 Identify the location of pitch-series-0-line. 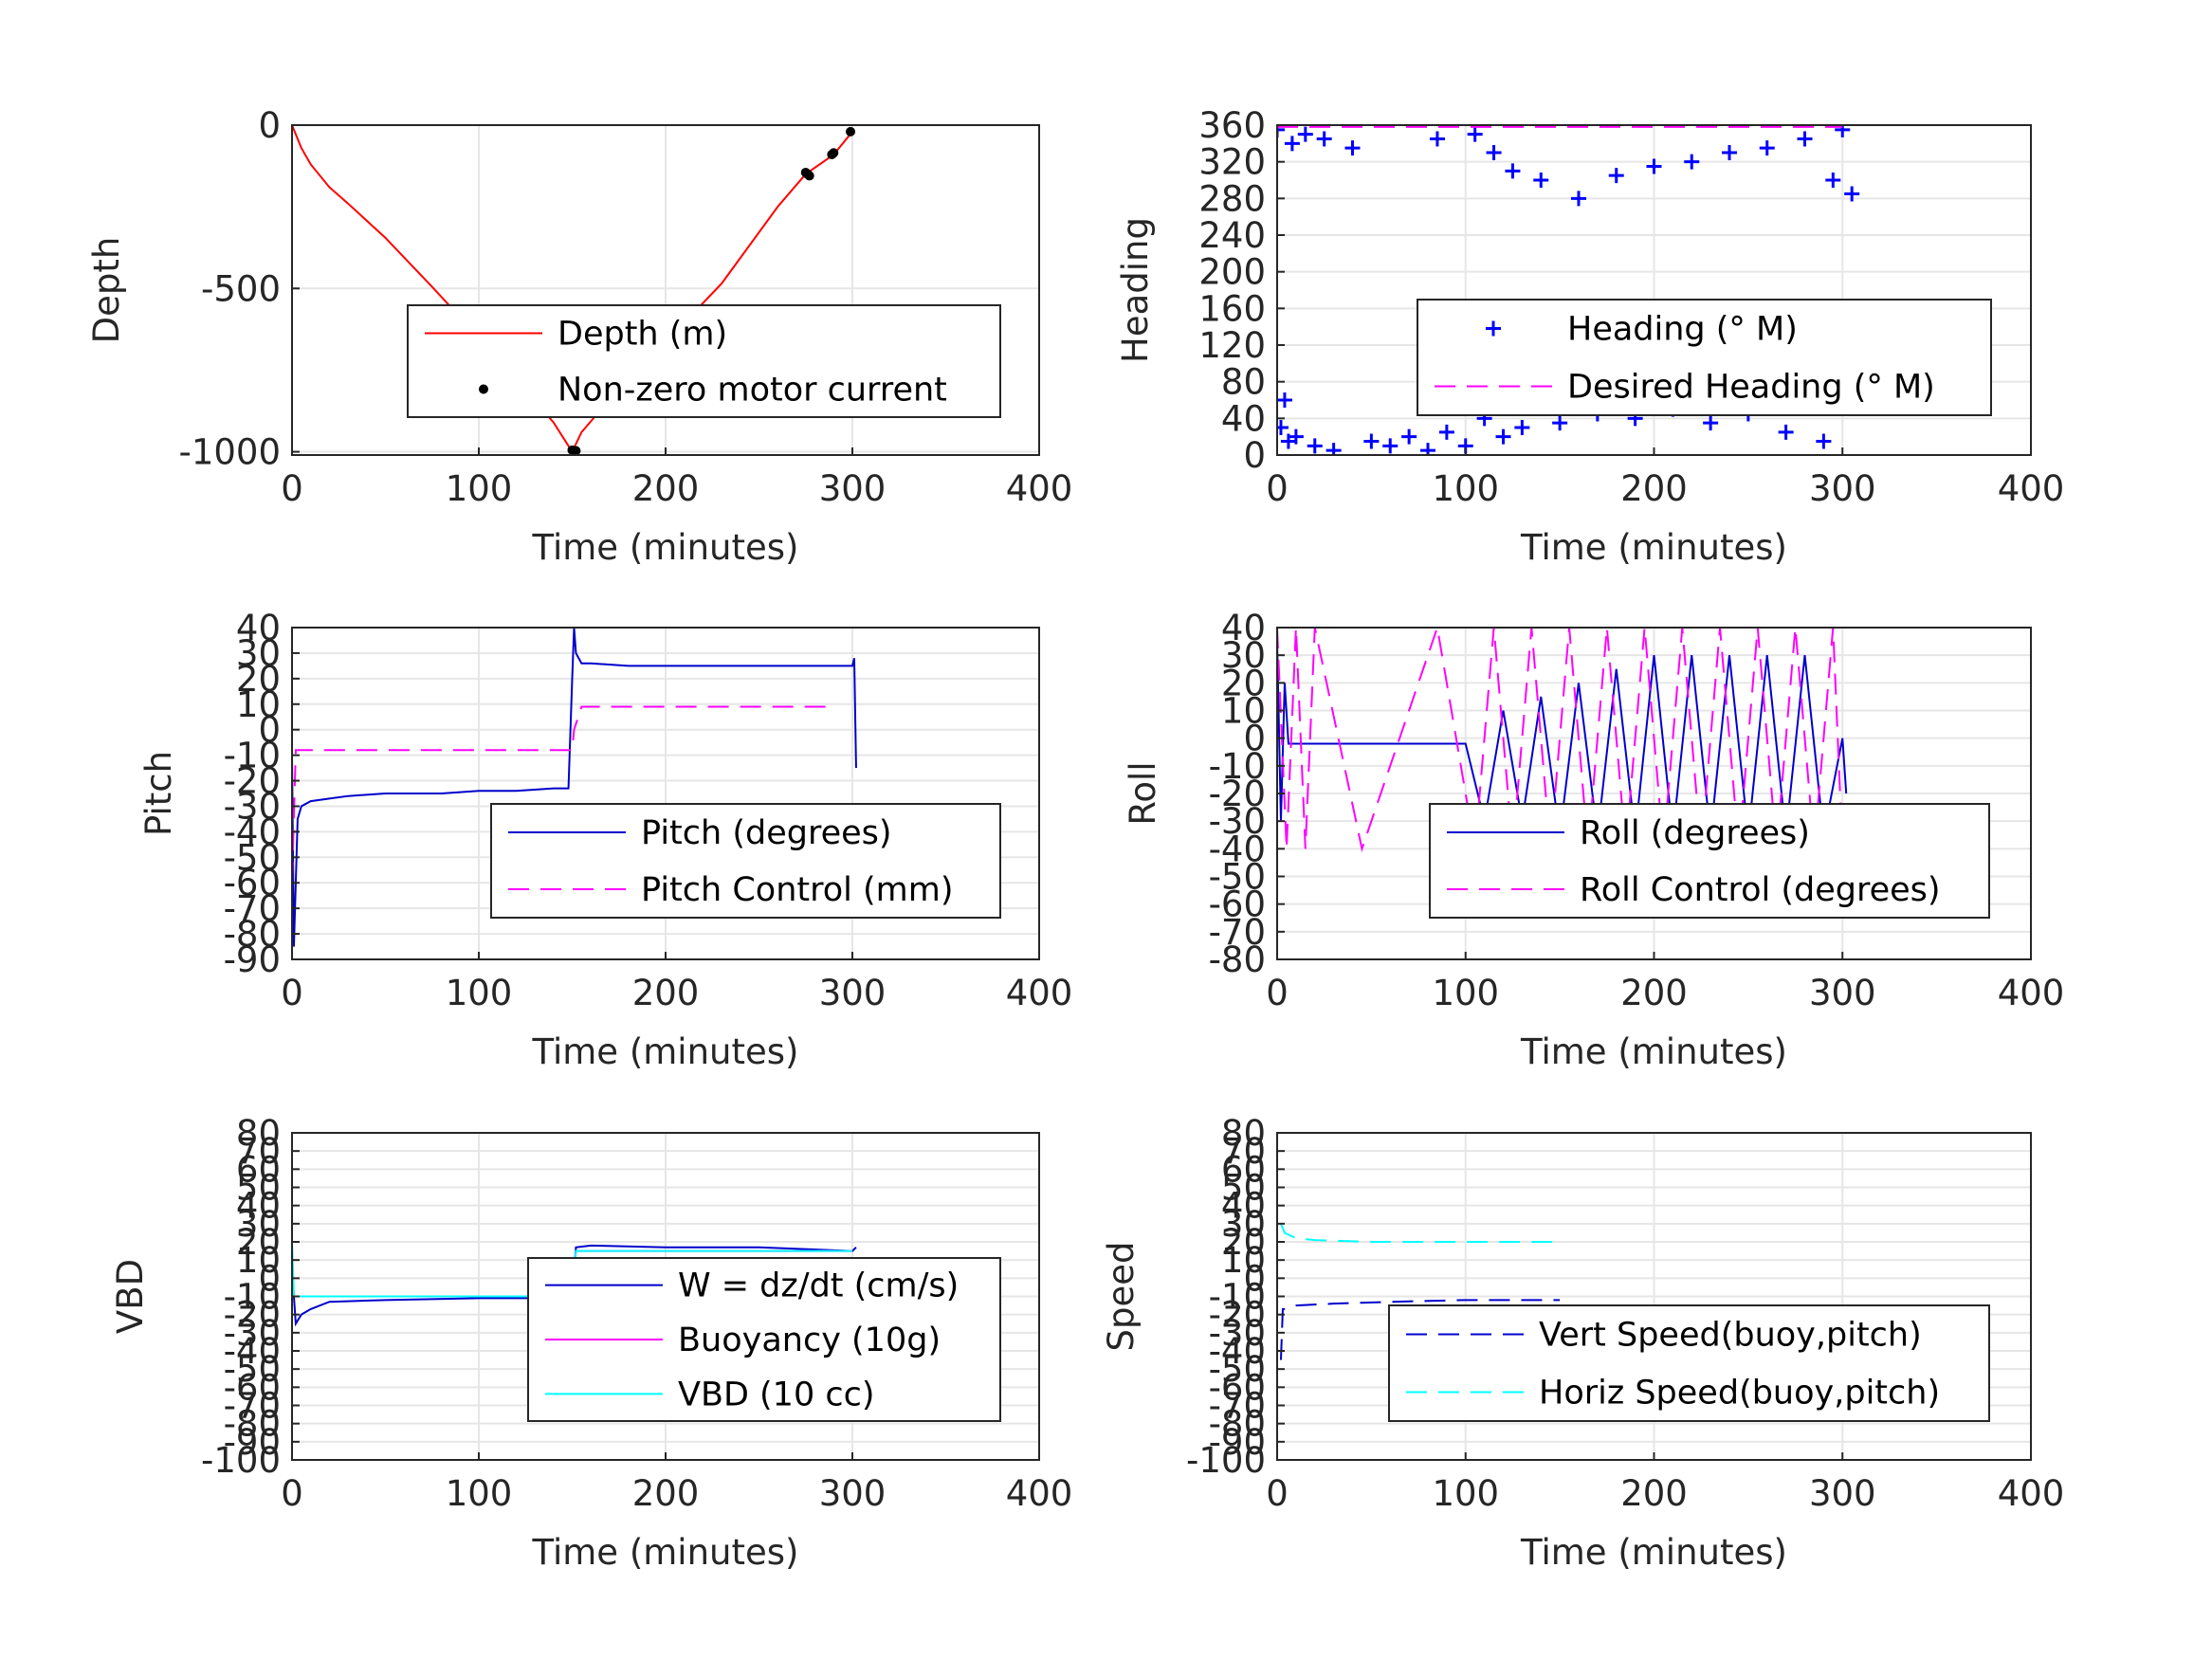
(574, 787).